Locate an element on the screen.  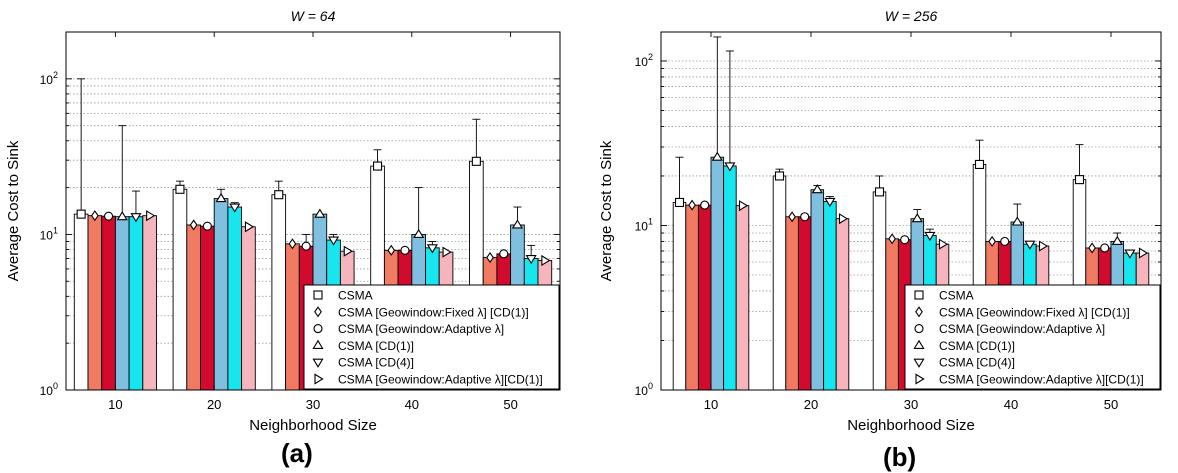
w256-x-tick-label: 20 is located at coordinates (811, 404).